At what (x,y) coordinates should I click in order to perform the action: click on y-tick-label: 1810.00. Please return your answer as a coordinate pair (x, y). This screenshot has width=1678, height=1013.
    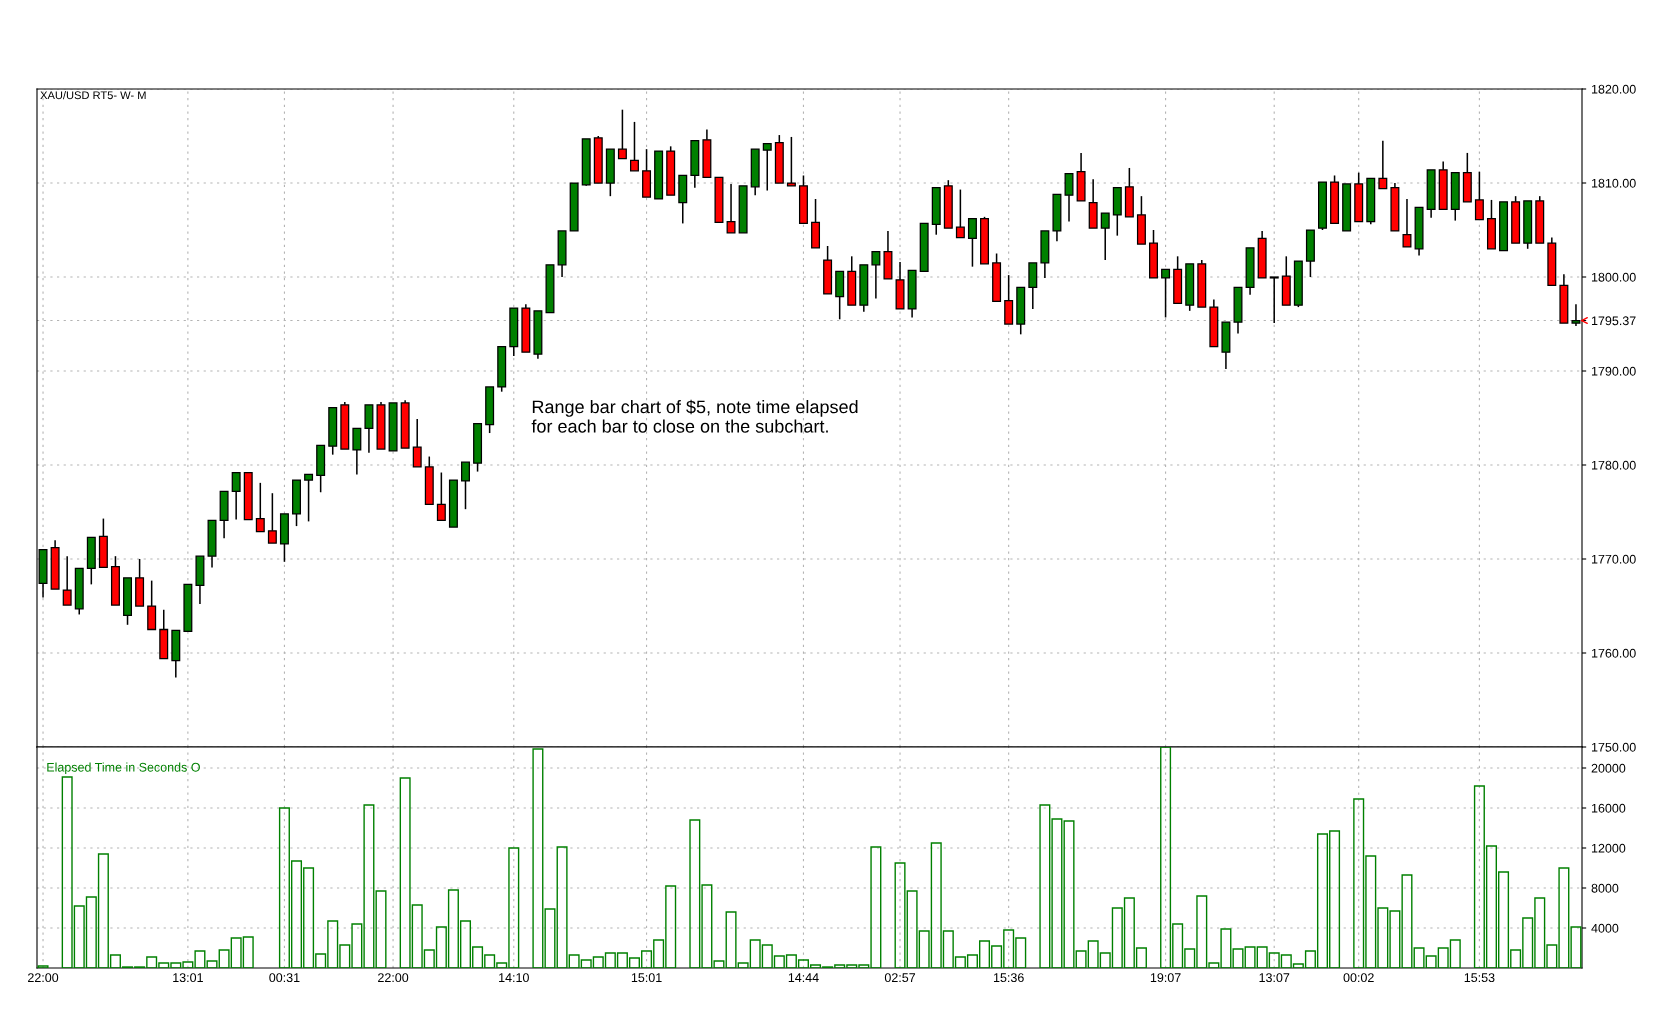
    Looking at the image, I should click on (1613, 183).